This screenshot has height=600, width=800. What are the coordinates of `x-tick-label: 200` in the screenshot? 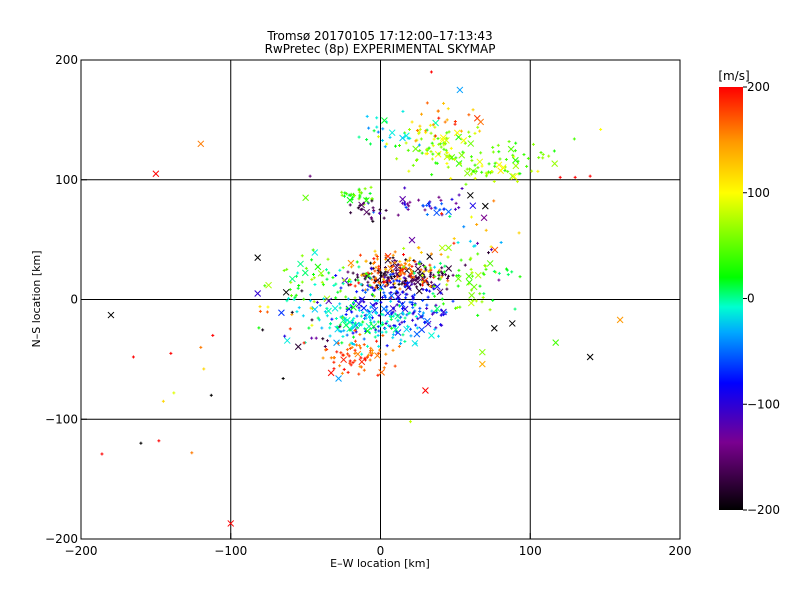 It's located at (680, 551).